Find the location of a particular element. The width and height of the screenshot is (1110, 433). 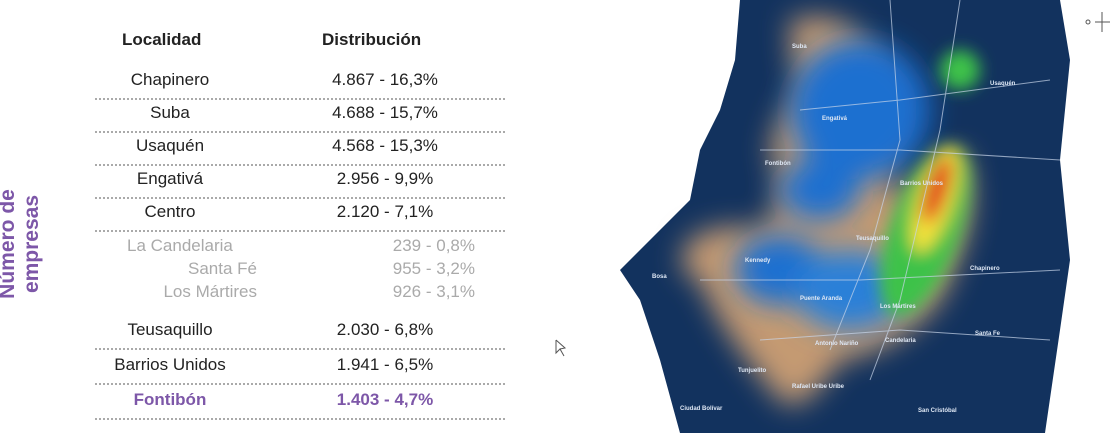

map-label: Santa Fe is located at coordinates (988, 334).